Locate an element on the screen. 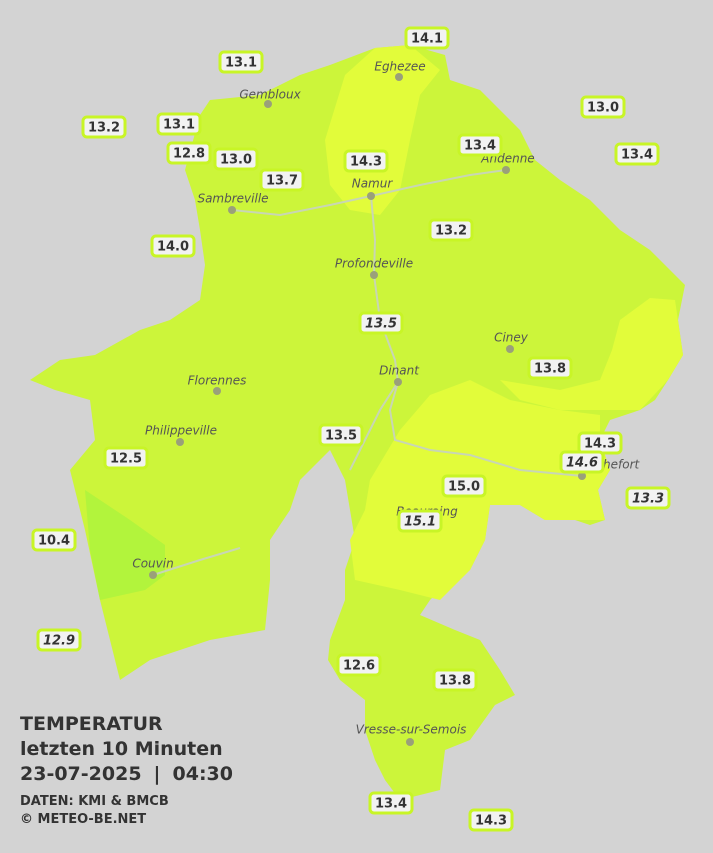 This screenshot has width=713, height=853. station-value: 15.0 is located at coordinates (464, 487).